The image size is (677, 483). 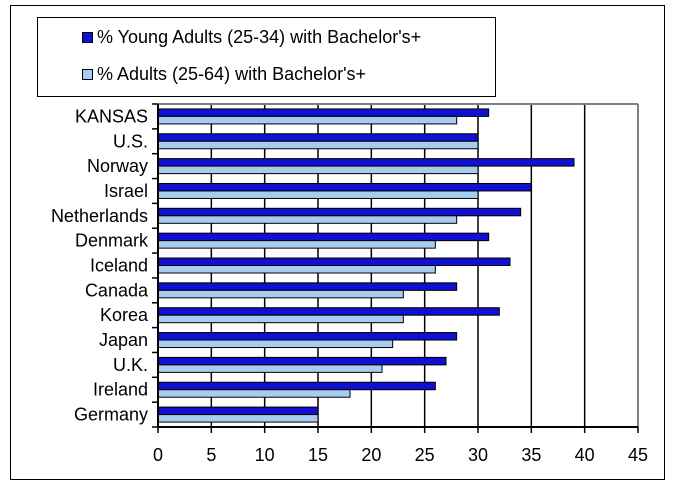 What do you see at coordinates (124, 315) in the screenshot?
I see `category-label: Korea` at bounding box center [124, 315].